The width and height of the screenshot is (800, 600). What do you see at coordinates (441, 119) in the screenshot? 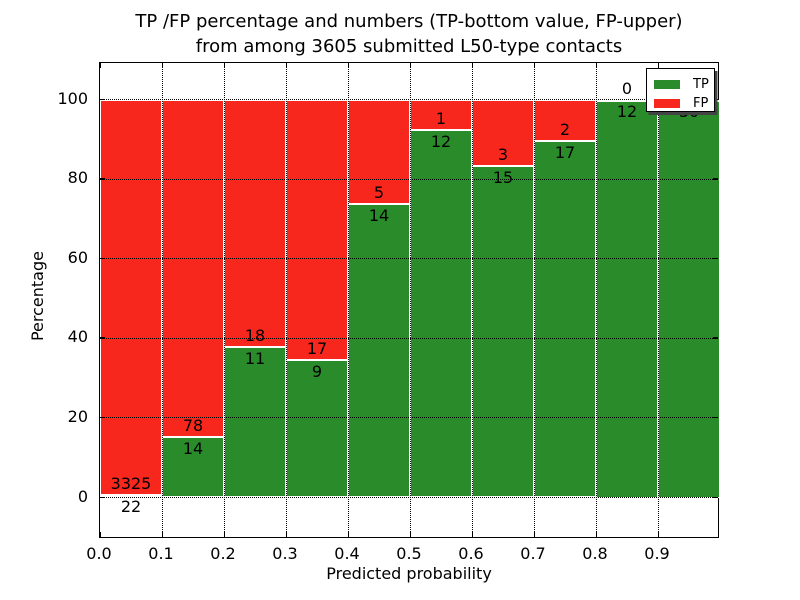
I see `fp-count-label: 1` at bounding box center [441, 119].